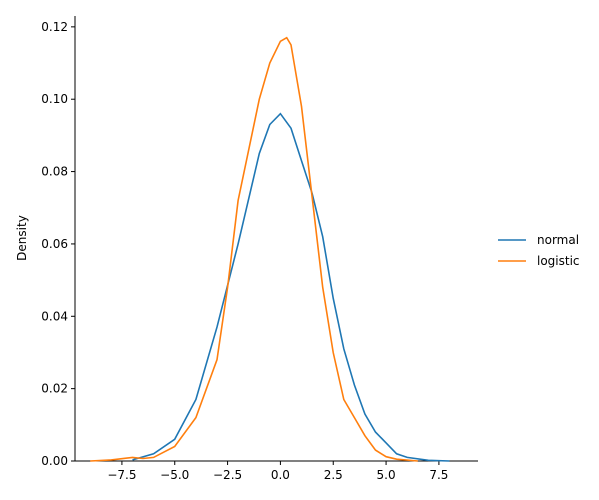 The image size is (599, 500). What do you see at coordinates (54, 27) in the screenshot?
I see `y-tick-label: 0.12` at bounding box center [54, 27].